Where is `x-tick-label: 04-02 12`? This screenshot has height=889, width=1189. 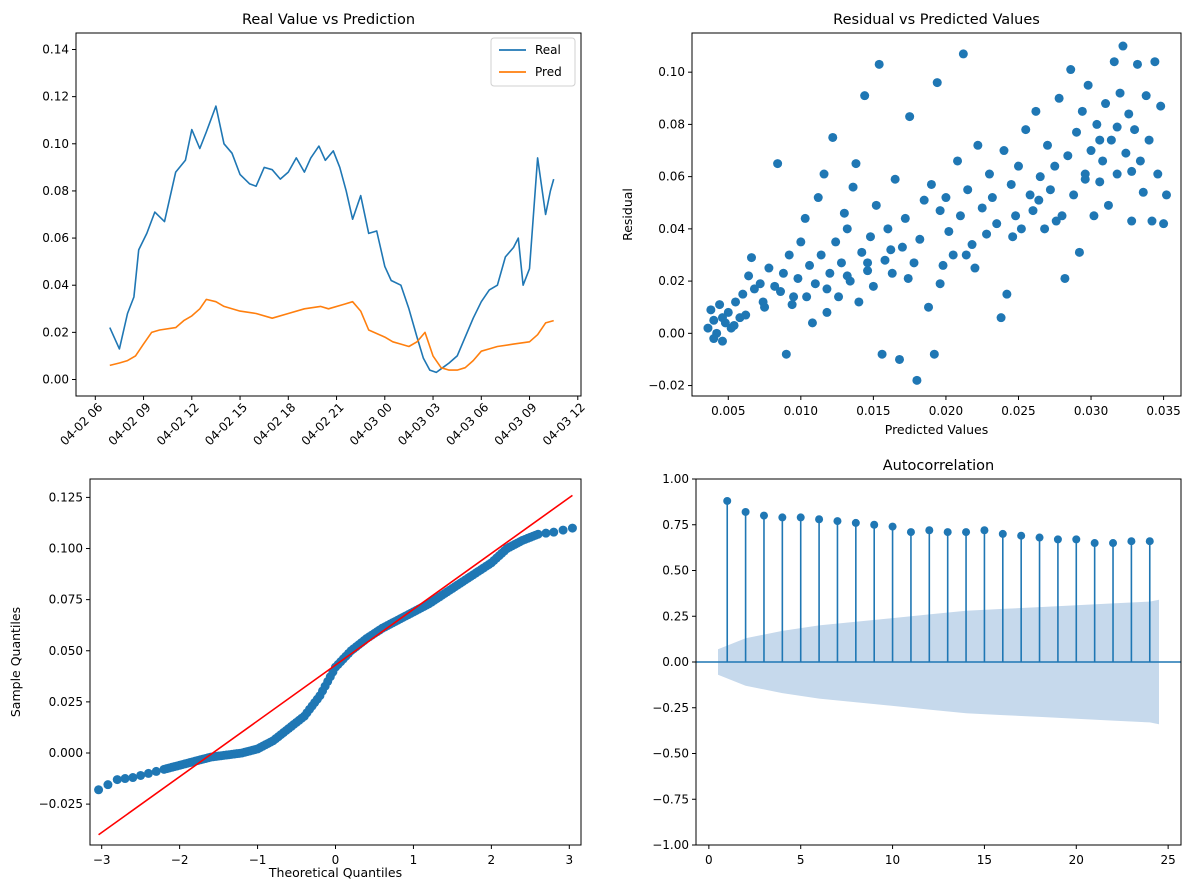 x-tick-label: 04-02 12 is located at coordinates (178, 424).